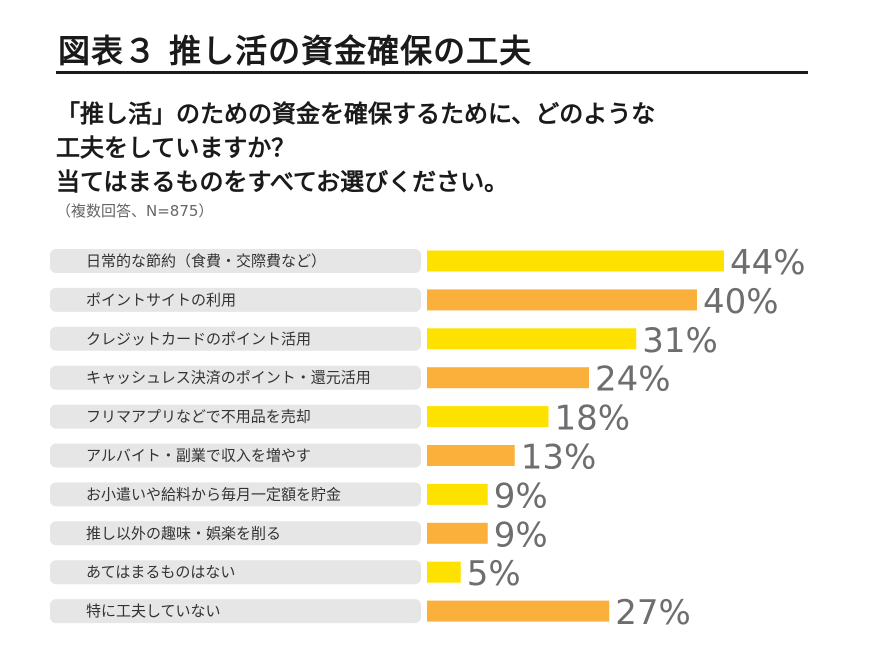 The width and height of the screenshot is (870, 656). Describe the element at coordinates (206, 261) in the screenshot. I see `category-label: 日常的な節約（食費・交際費など）` at that location.